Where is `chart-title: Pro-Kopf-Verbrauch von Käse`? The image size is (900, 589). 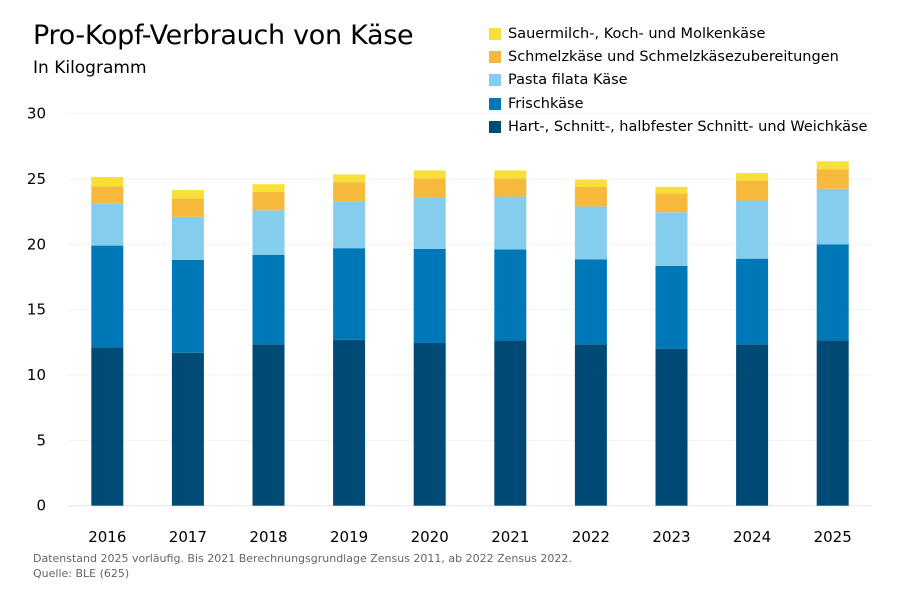
chart-title: Pro-Kopf-Verbrauch von Käse is located at coordinates (223, 35).